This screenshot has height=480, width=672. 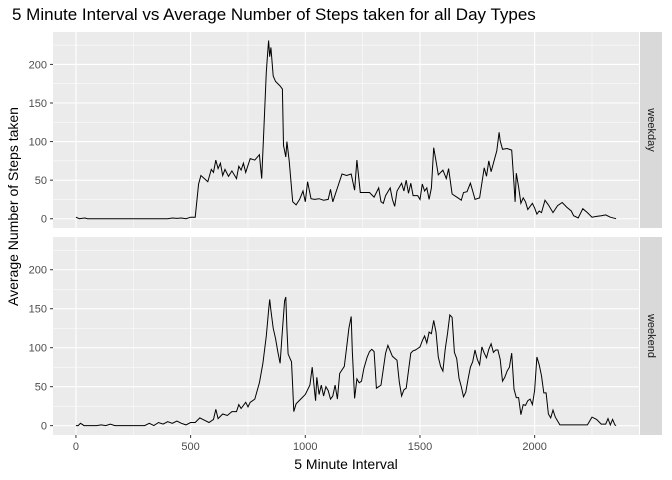 What do you see at coordinates (76, 447) in the screenshot?
I see `x-tick-label: 0` at bounding box center [76, 447].